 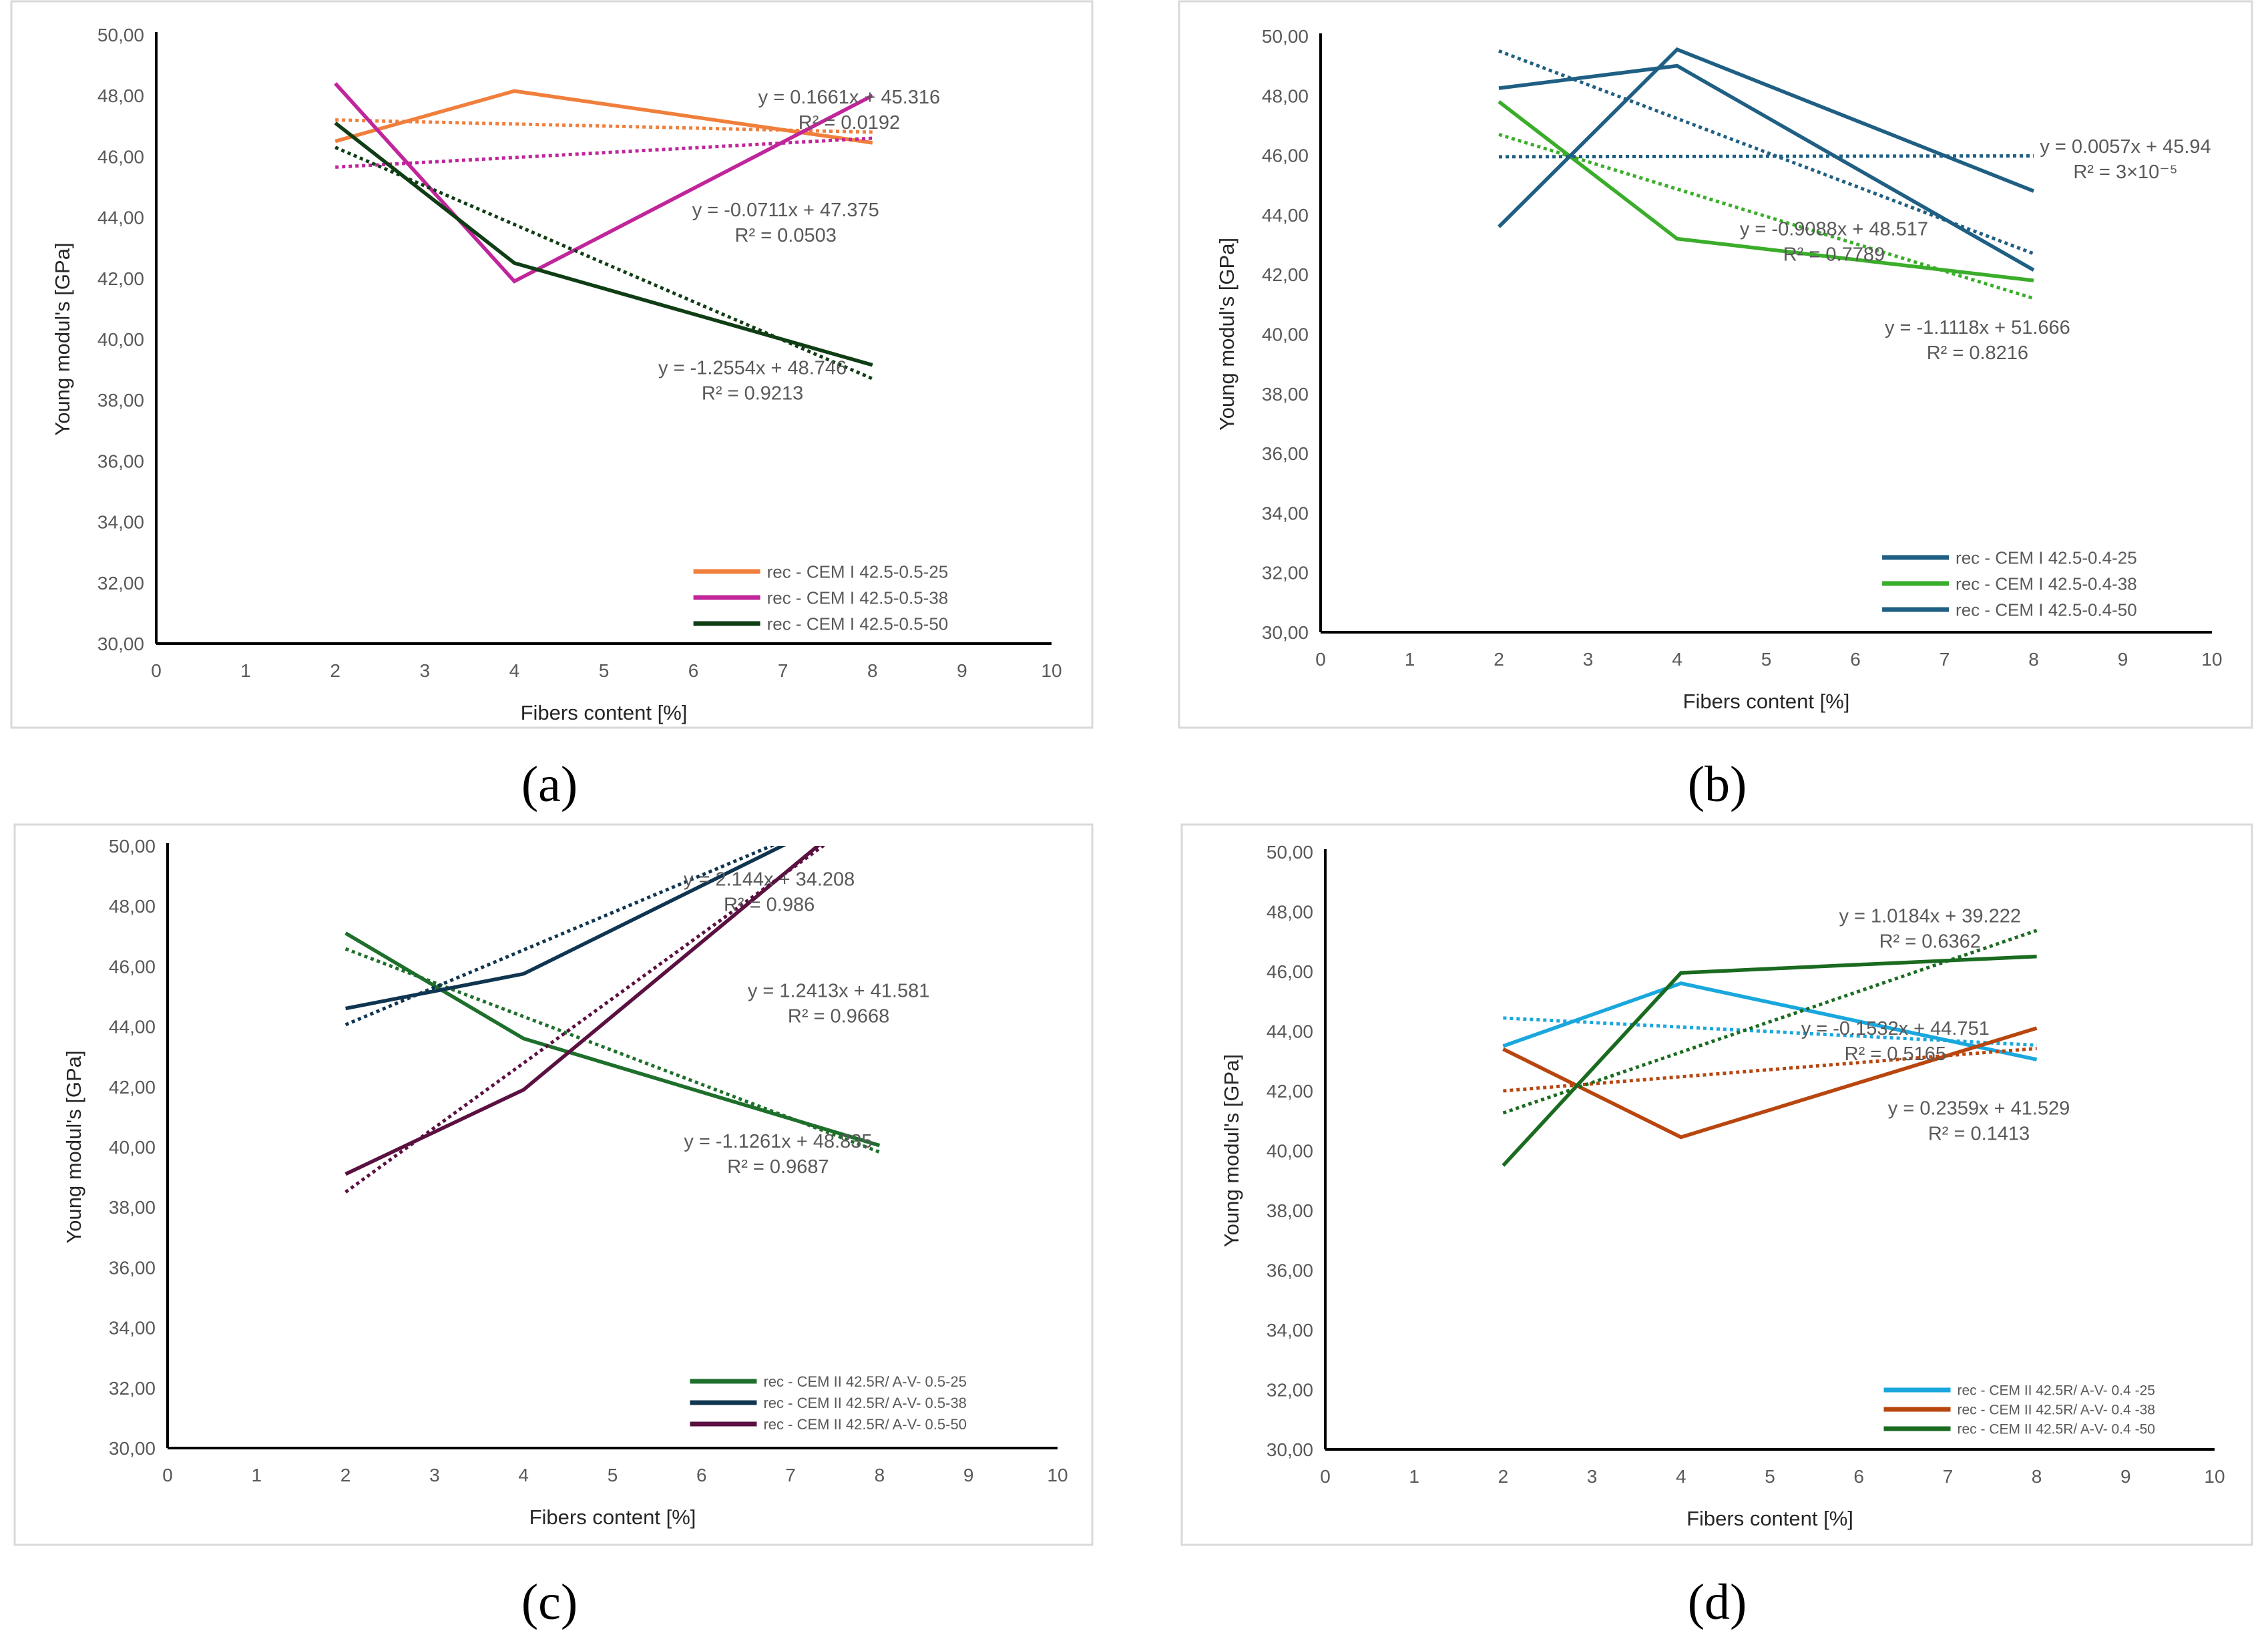 I want to click on x-tick-label: 8, so click(x=872, y=670).